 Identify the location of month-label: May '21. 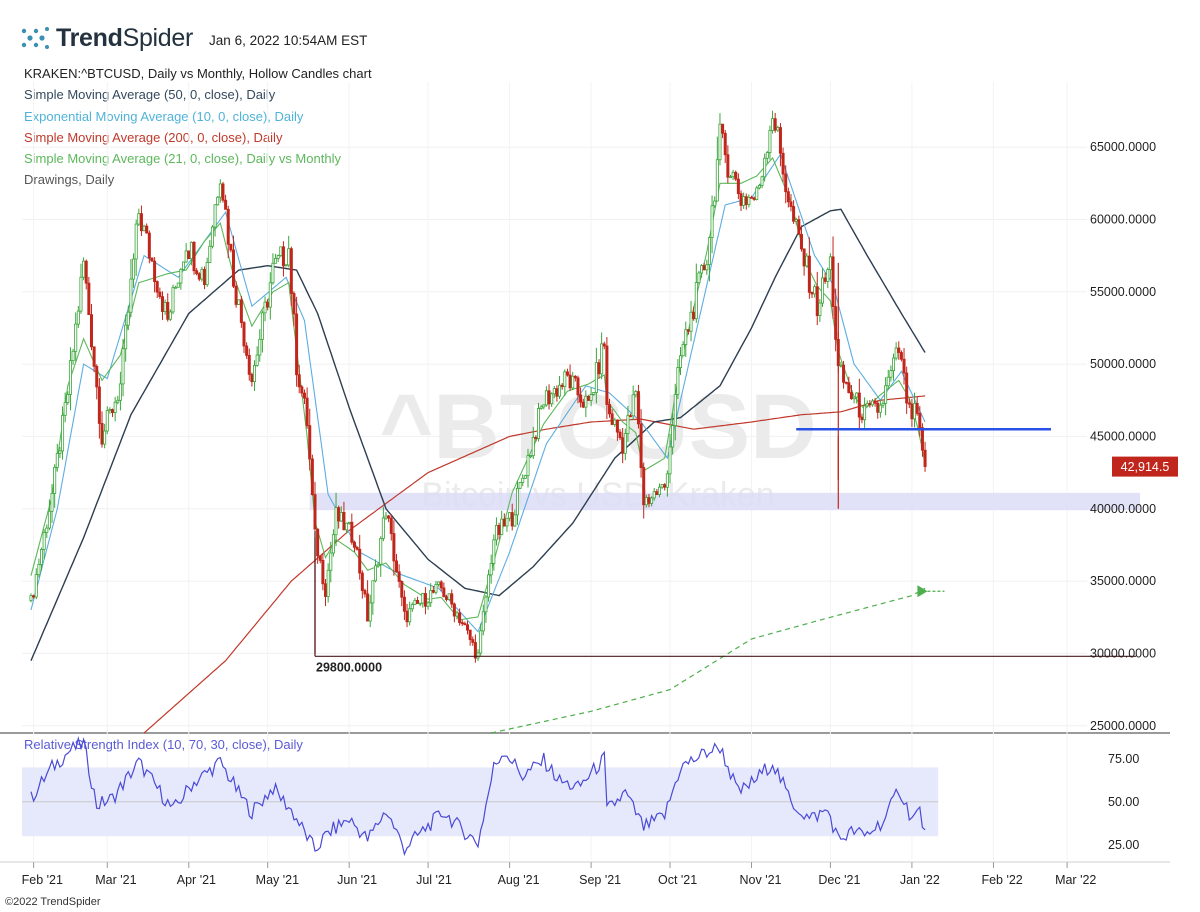
(277, 880).